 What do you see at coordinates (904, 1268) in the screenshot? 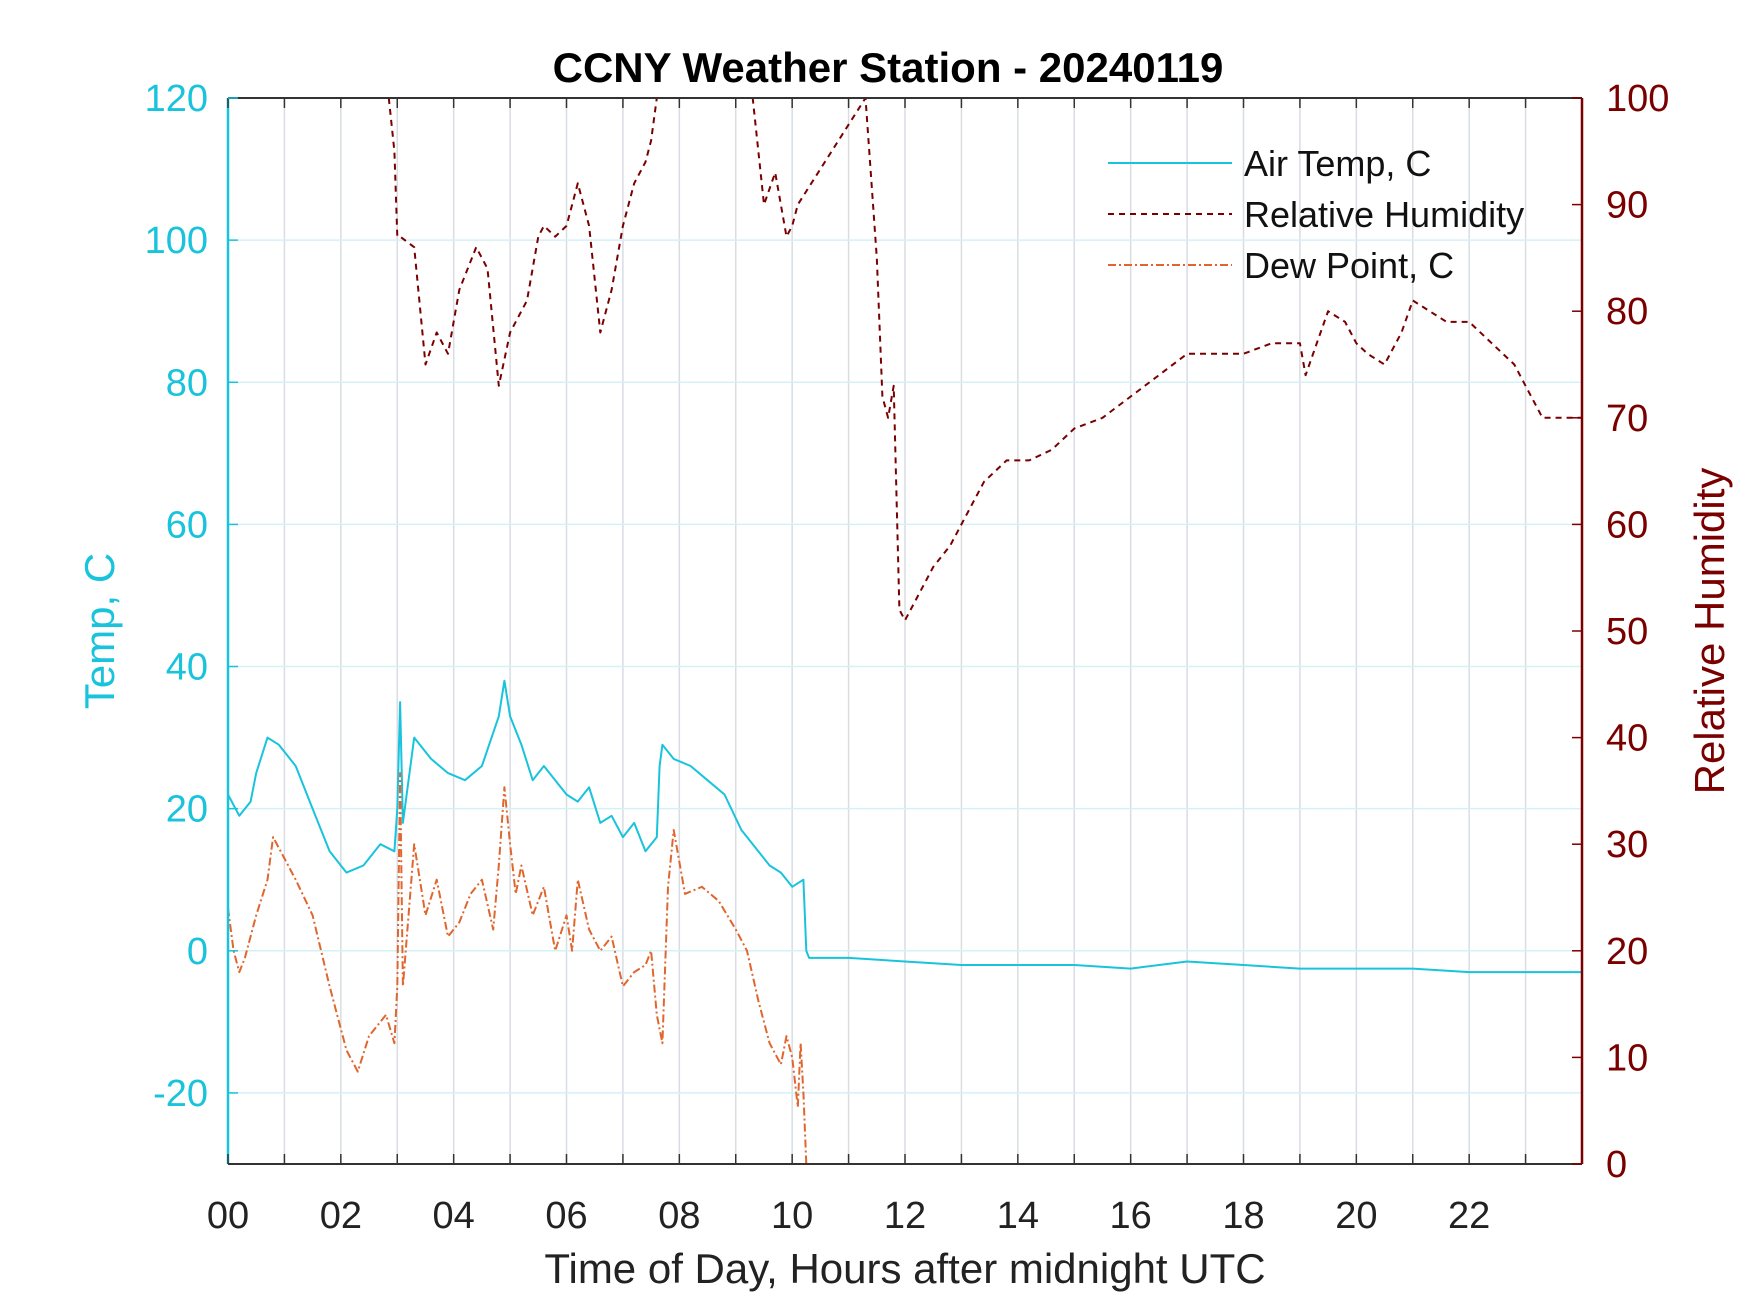
I see `x-axis-label: Time of Day, Hours after midnight UTC` at bounding box center [904, 1268].